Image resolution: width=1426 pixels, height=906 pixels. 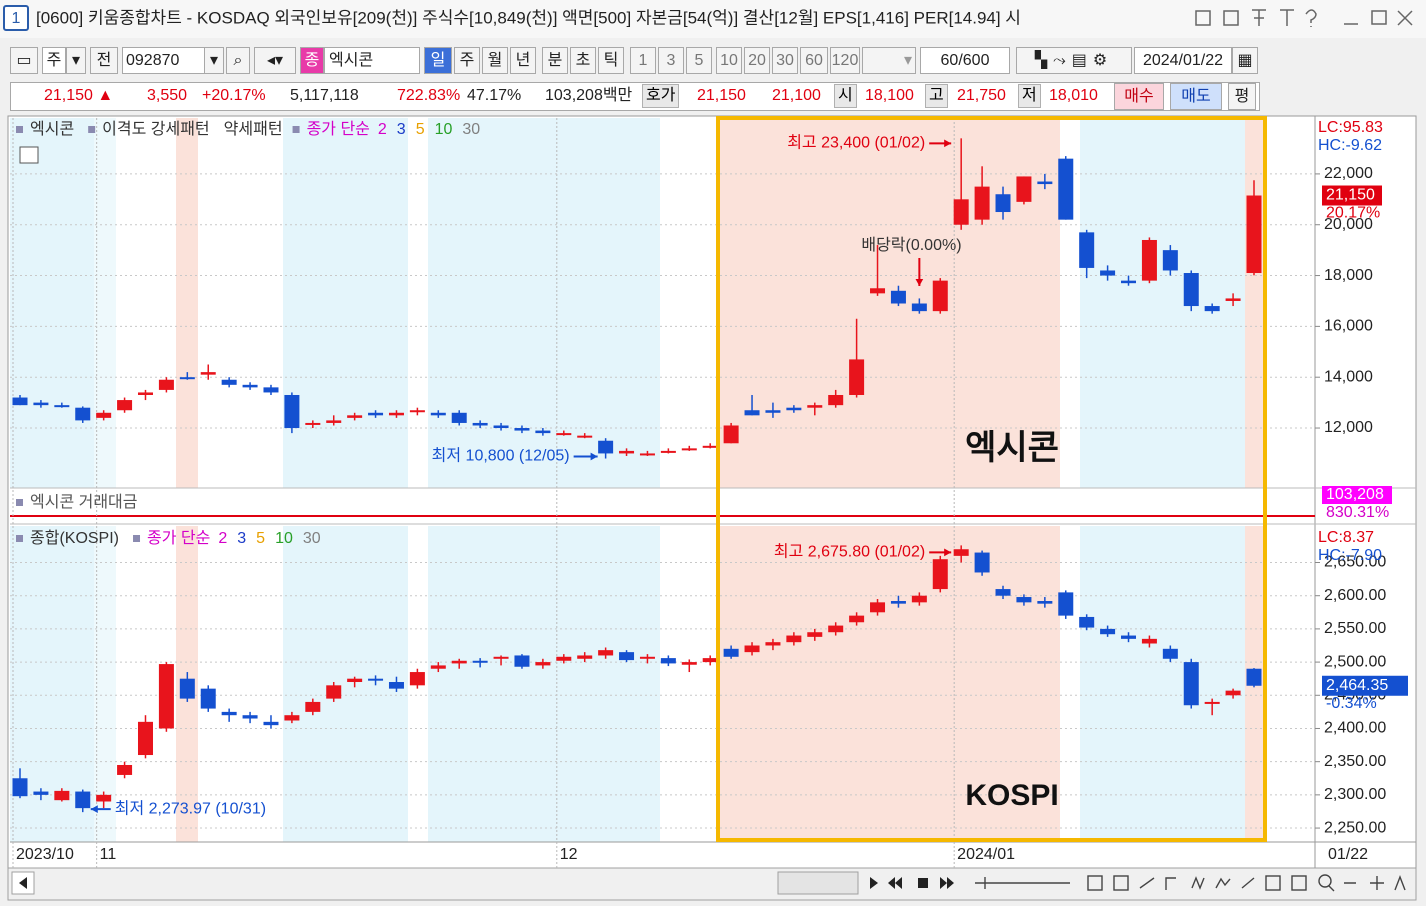 I want to click on unit-button: 일, so click(x=438, y=60).